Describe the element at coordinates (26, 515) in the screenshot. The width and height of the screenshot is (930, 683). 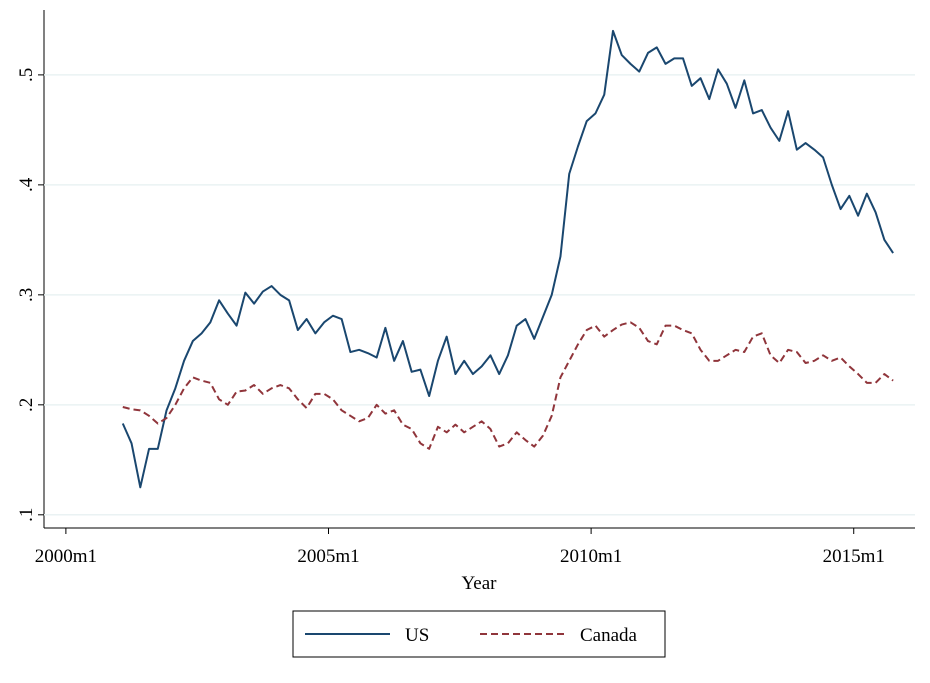
I see `y-tick-label: .1` at that location.